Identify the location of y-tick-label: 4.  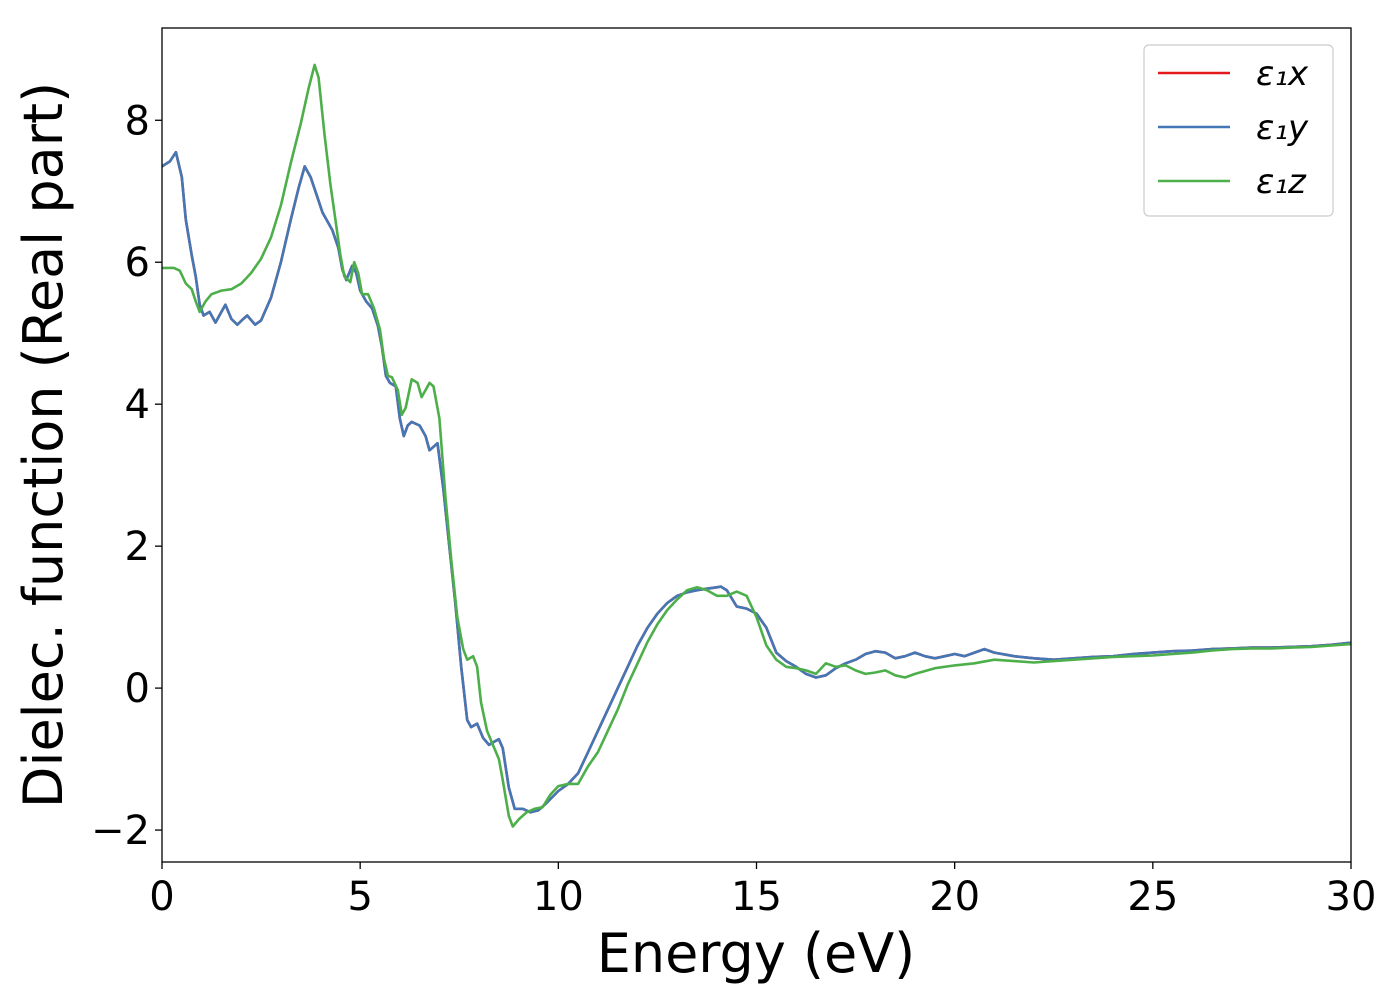
(137, 405).